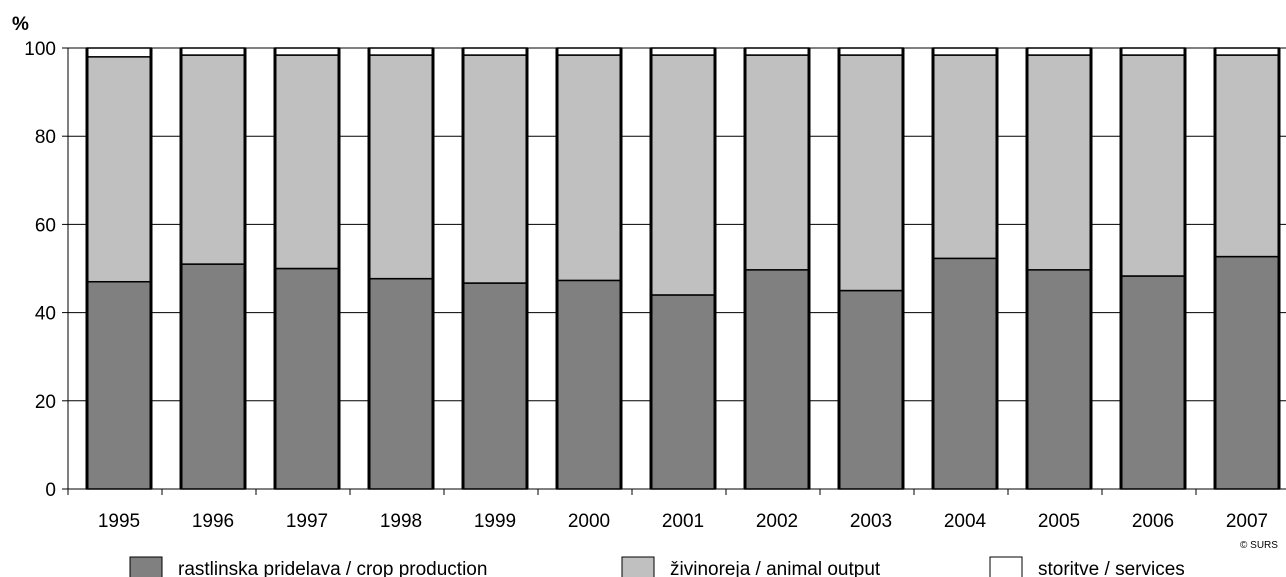  I want to click on x-tick-label-1999: 1999, so click(495, 521).